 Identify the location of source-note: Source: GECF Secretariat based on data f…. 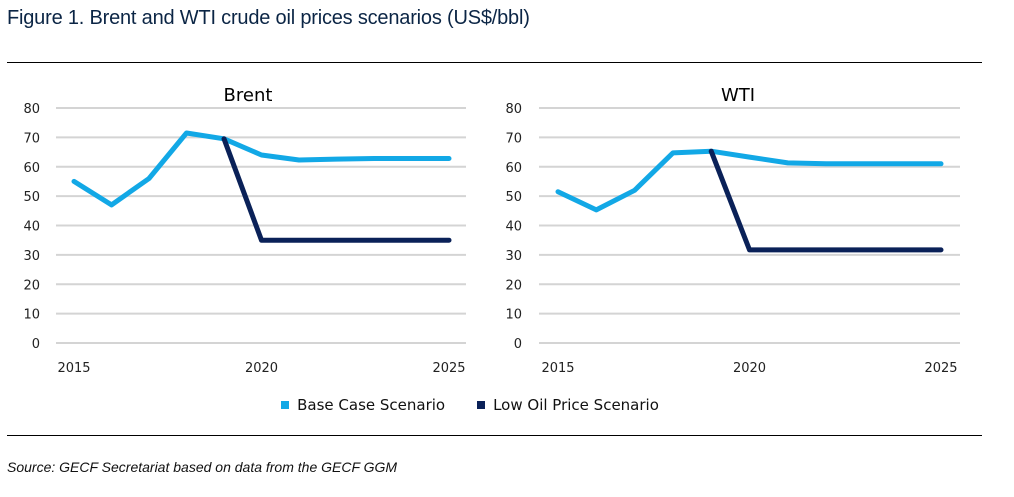
(202, 467).